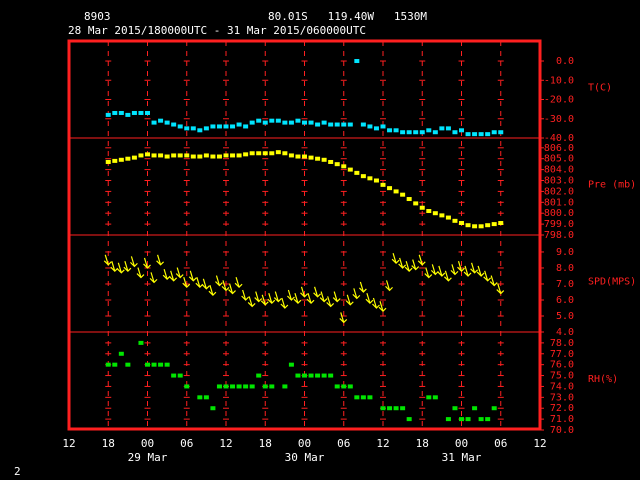 This screenshot has height=480, width=640. I want to click on y-axis-label: SPD(MPS), so click(612, 282).